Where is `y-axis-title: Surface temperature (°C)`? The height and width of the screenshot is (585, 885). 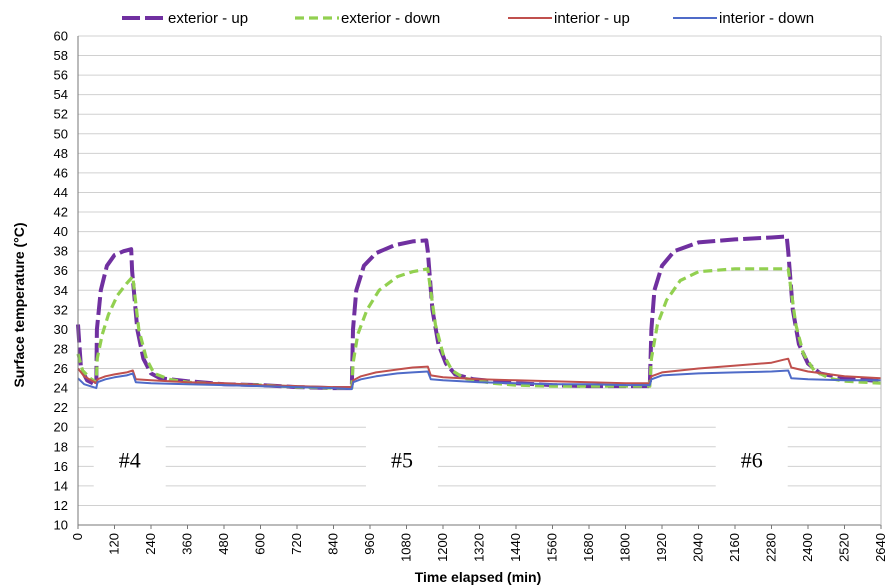 y-axis-title: Surface temperature (°C) is located at coordinates (19, 304).